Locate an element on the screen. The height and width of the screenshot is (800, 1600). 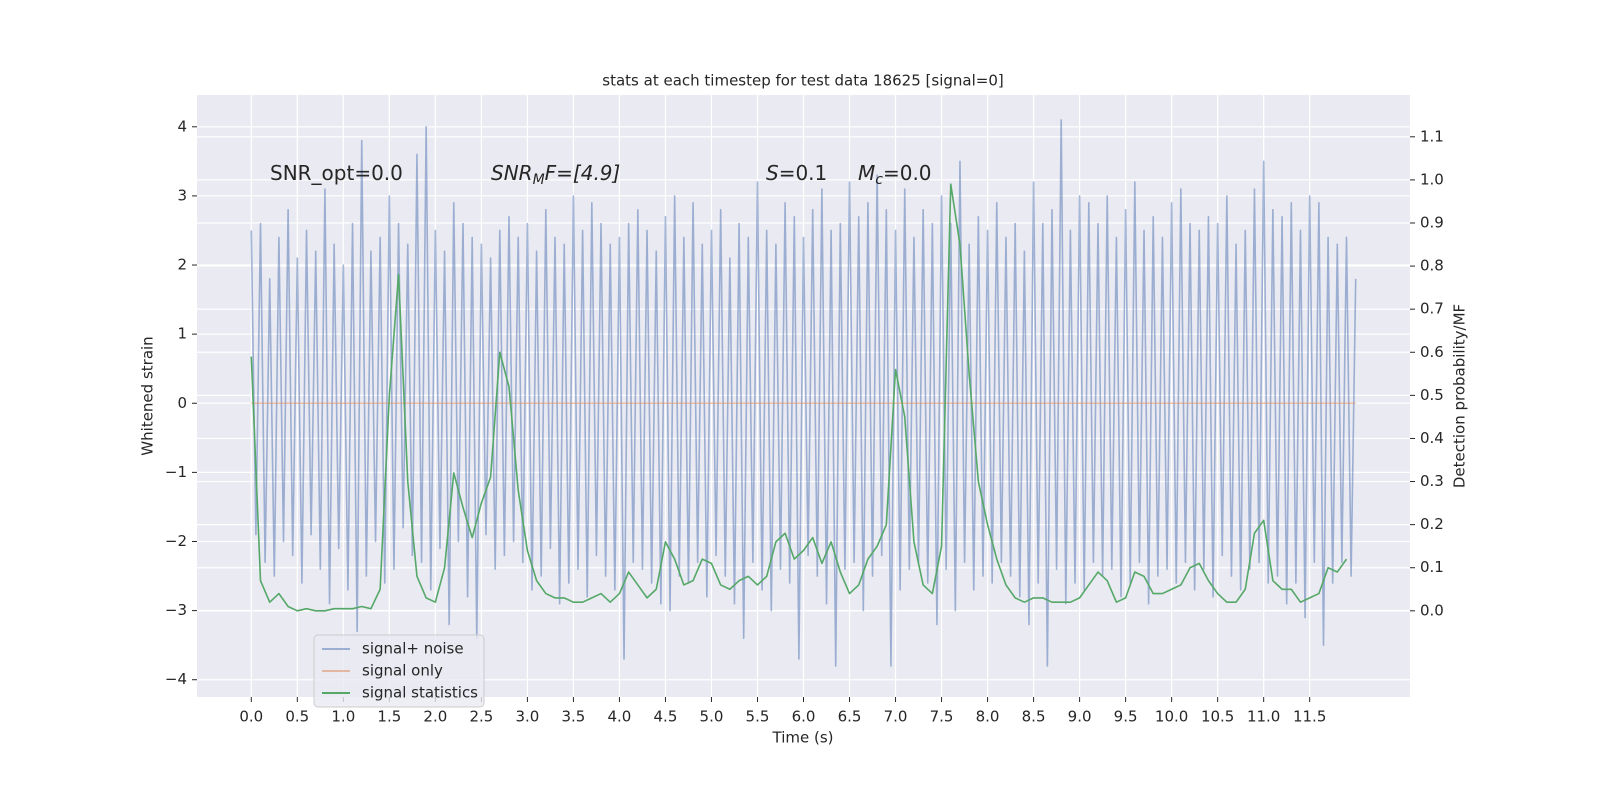
x-tick-label: 1.5 is located at coordinates (389, 717).